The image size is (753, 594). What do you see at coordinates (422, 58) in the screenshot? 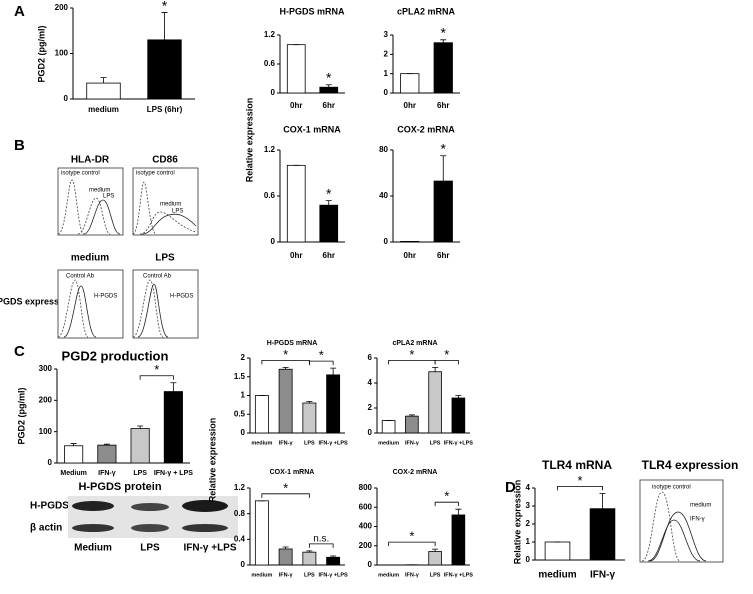
I see `bar-chart: cPLA2 mRNA 0 1 2 3 0hr 6hr *` at bounding box center [422, 58].